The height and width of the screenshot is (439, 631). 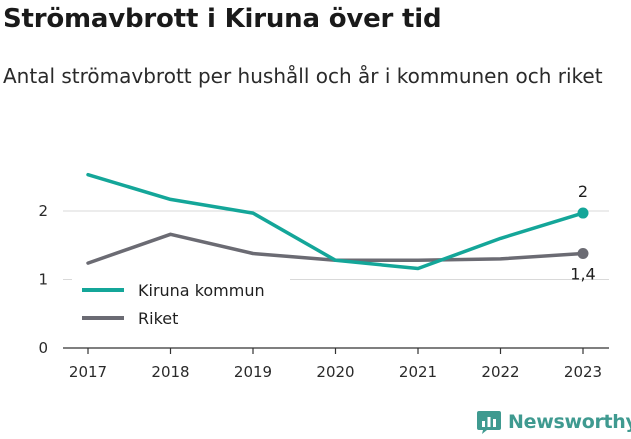 I want to click on y-tick-label: 0, so click(x=43, y=348).